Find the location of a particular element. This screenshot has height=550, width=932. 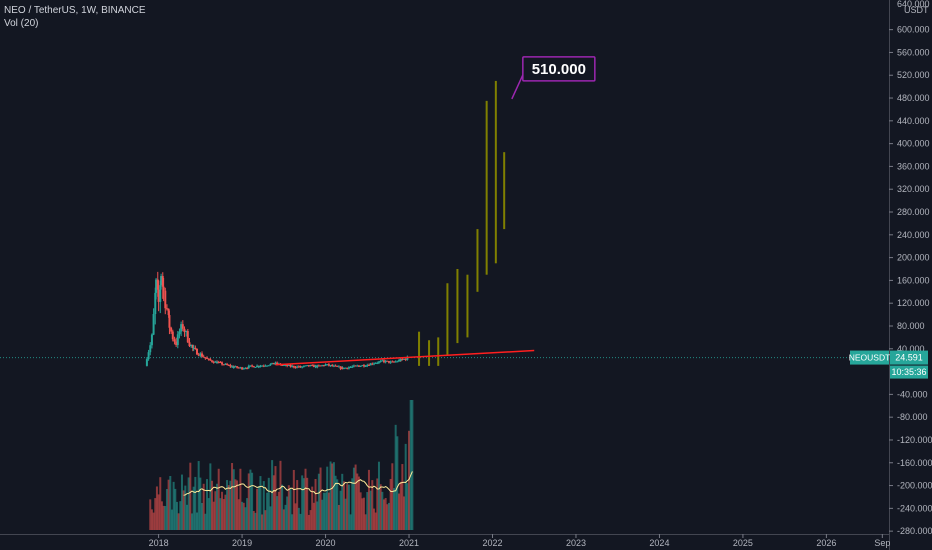

callout-pointer is located at coordinates (517, 87).